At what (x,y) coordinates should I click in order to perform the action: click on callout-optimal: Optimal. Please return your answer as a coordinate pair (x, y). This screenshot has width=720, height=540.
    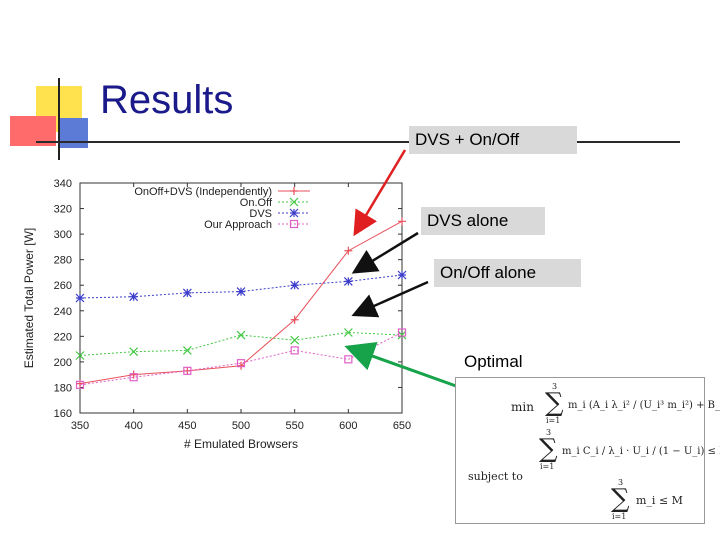
    Looking at the image, I should click on (514, 362).